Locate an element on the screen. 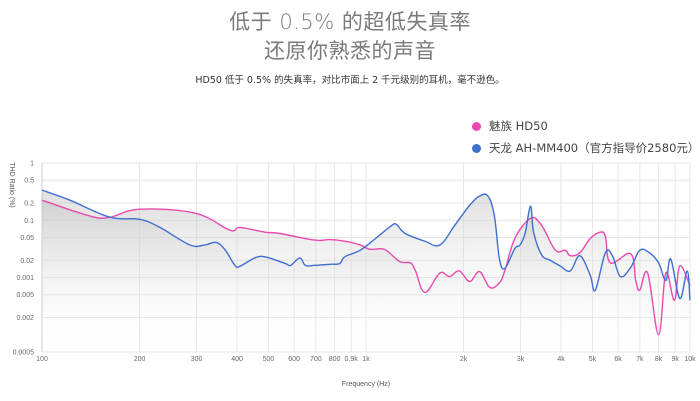 The height and width of the screenshot is (401, 700). y-tick-label: 0.0005 is located at coordinates (24, 353).